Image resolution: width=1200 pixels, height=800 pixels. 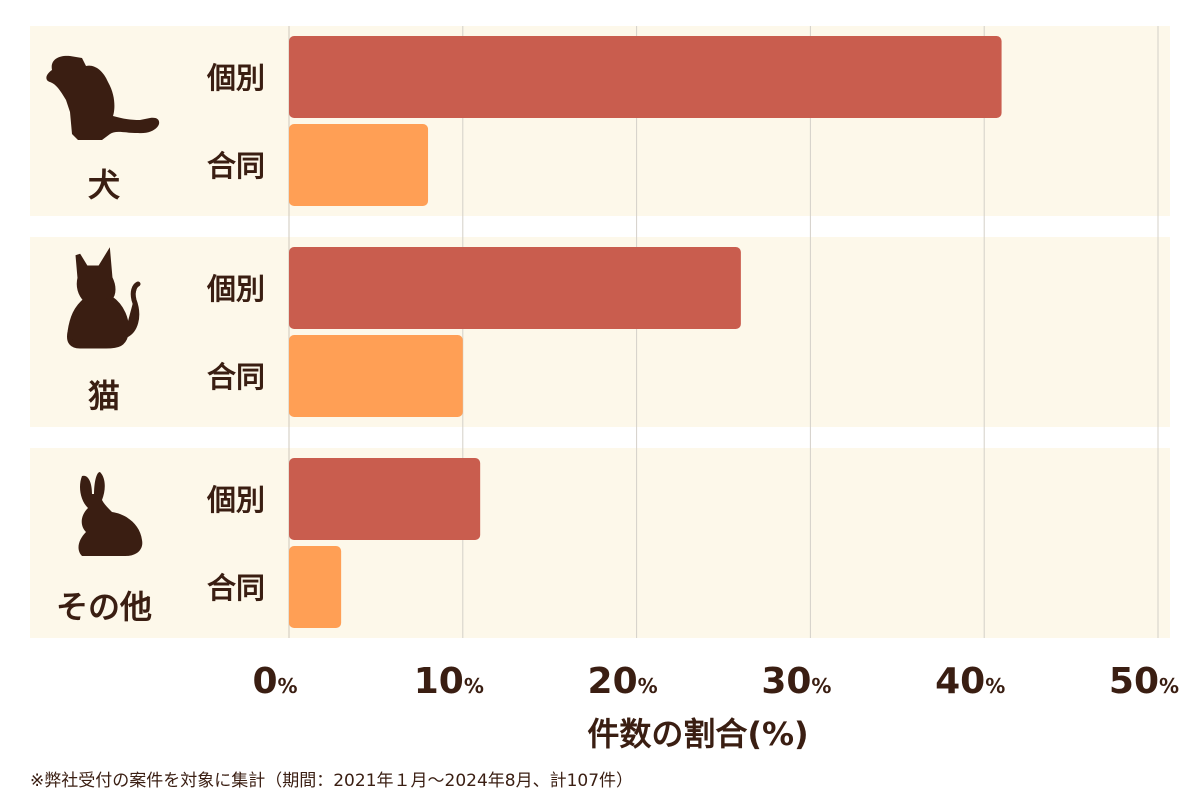 I want to click on rabbit-icon, so click(x=110, y=514).